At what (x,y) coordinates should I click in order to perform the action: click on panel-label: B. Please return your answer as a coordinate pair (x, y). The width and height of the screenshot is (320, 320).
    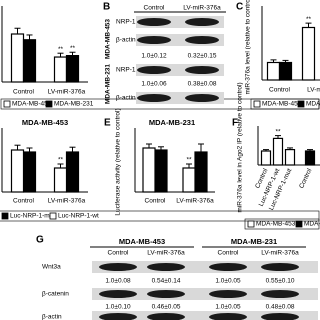
    Looking at the image, I should click on (106, 7).